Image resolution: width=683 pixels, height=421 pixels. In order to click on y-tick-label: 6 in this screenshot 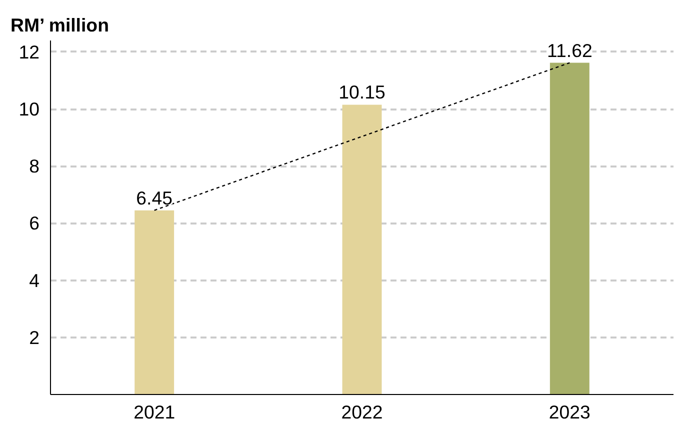, I will do `click(34, 223)`.